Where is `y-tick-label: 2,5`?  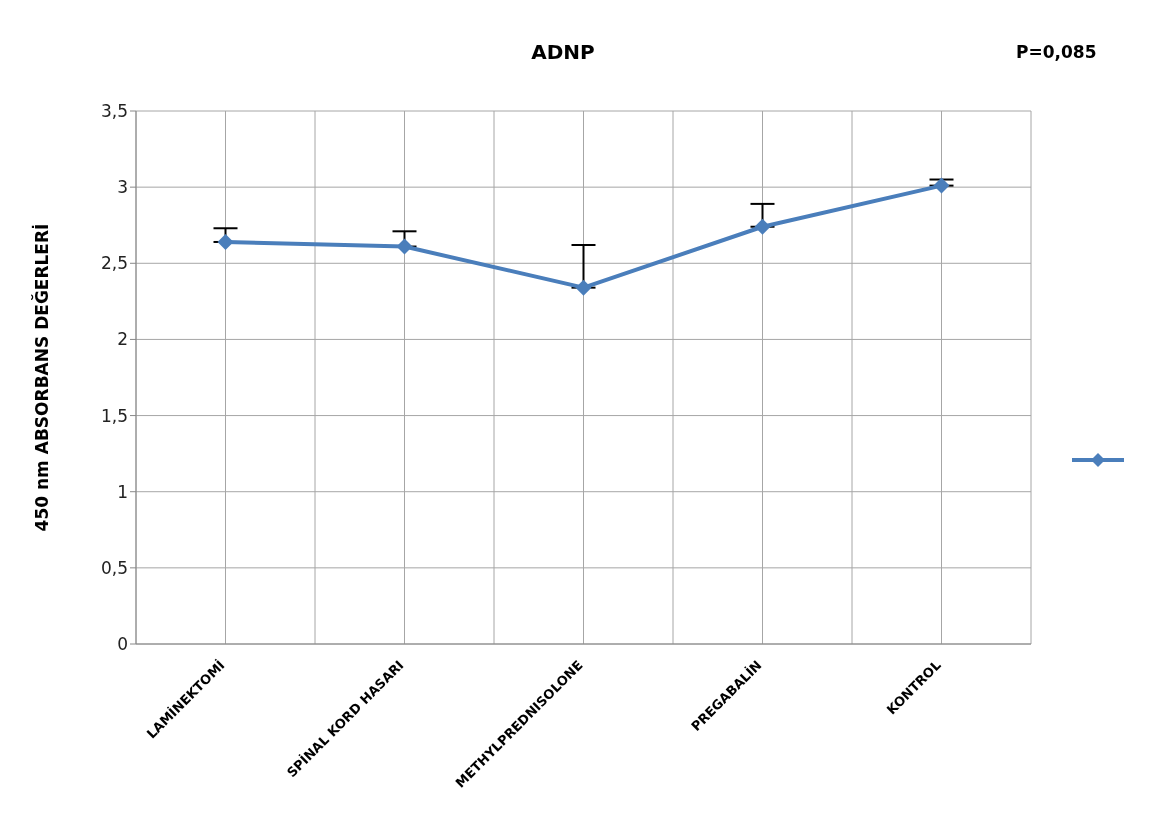 y-tick-label: 2,5 is located at coordinates (114, 263).